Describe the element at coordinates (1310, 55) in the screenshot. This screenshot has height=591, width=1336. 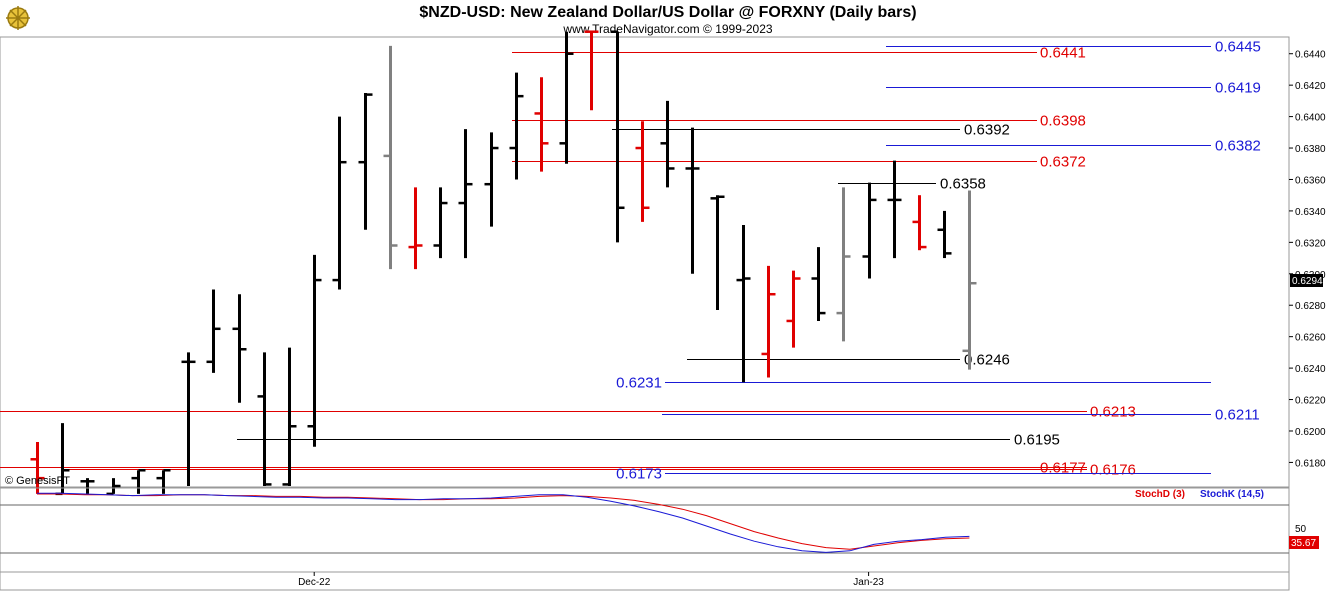
I see `y-tick-label: 0.6440` at that location.